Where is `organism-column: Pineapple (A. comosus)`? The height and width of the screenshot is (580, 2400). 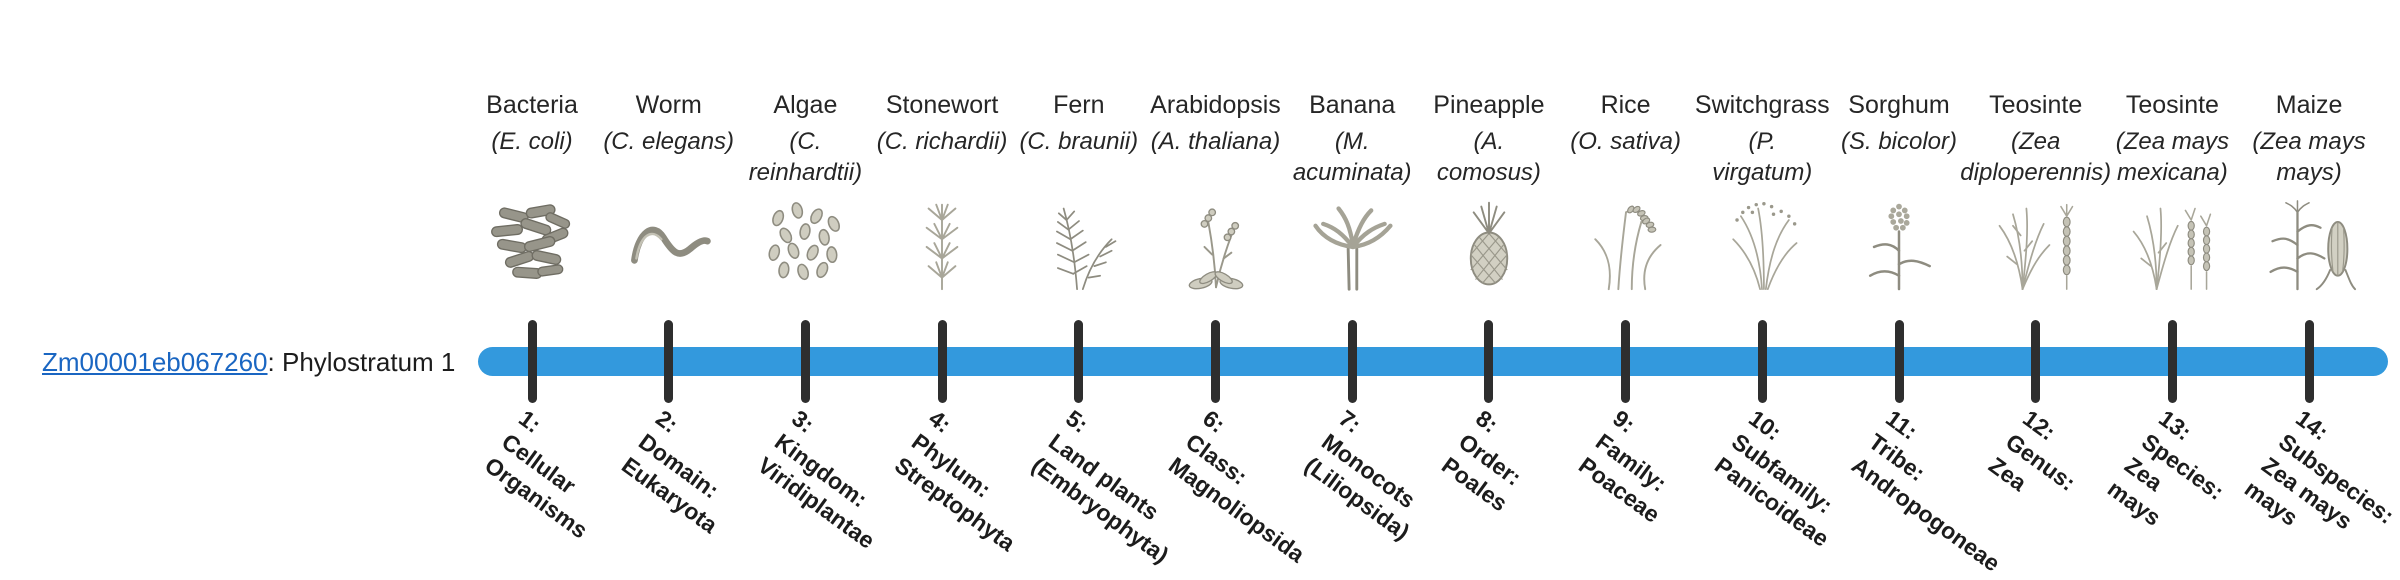 organism-column: Pineapple (A. comosus) is located at coordinates (1489, 188).